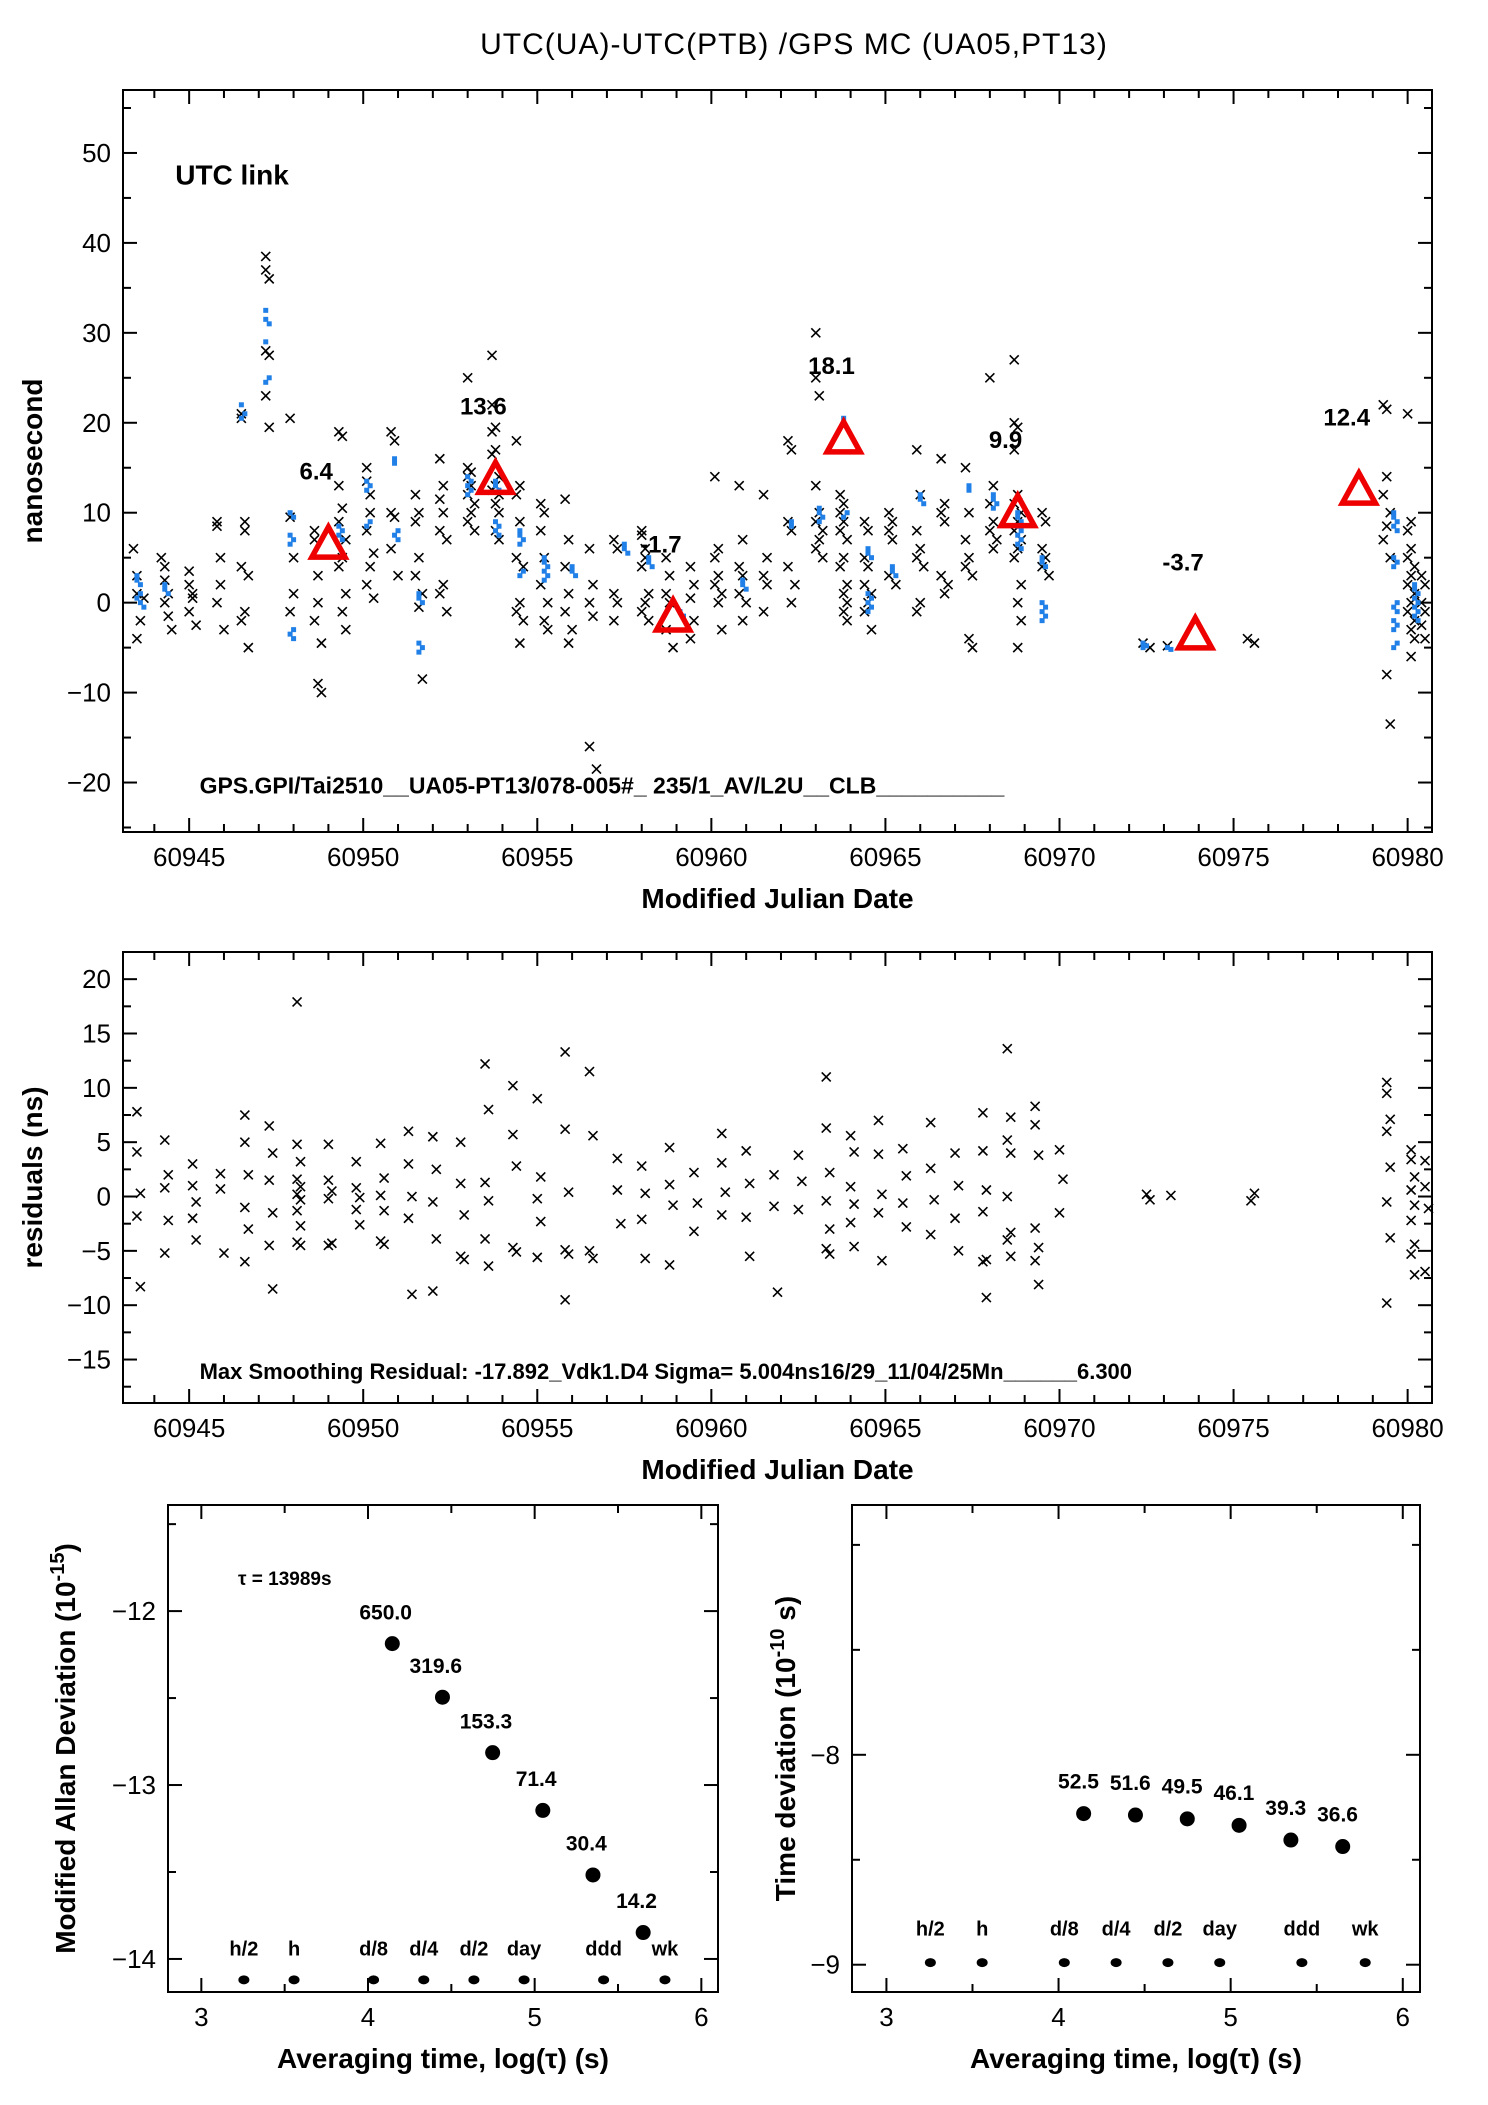 The width and height of the screenshot is (1488, 2105). What do you see at coordinates (473, 1949) in the screenshot?
I see `category-label: d/2` at bounding box center [473, 1949].